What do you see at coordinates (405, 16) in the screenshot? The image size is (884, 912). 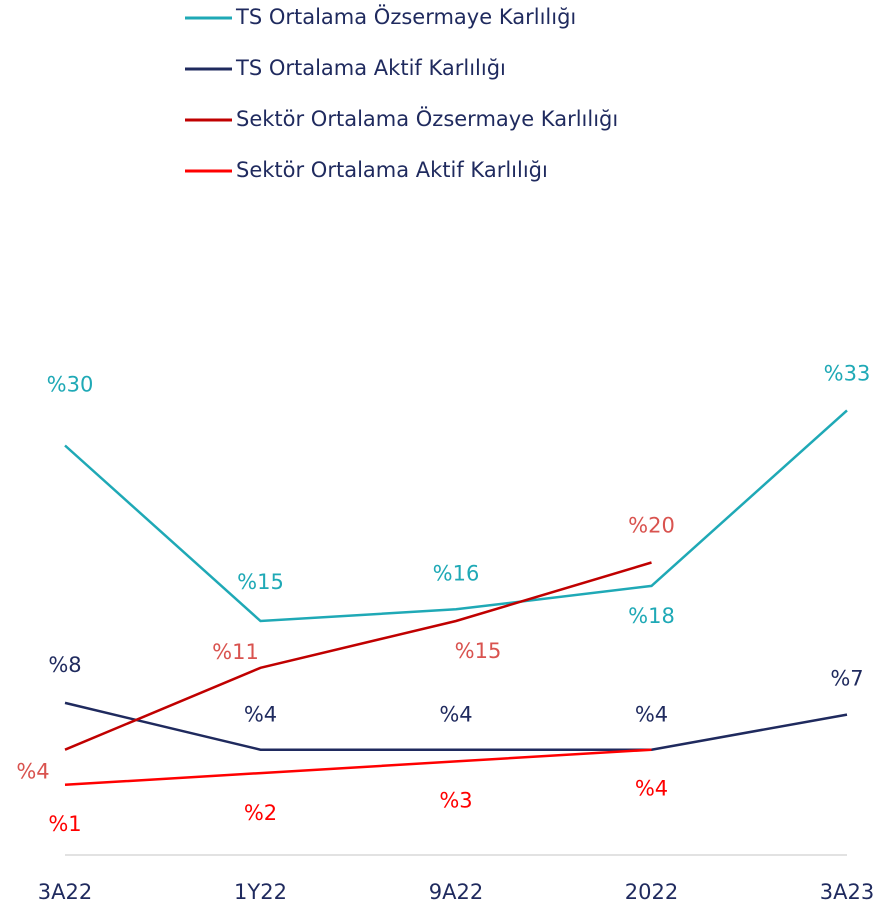 I see `legend-label: TS Ortalama Özsermaye Karlılığı` at bounding box center [405, 16].